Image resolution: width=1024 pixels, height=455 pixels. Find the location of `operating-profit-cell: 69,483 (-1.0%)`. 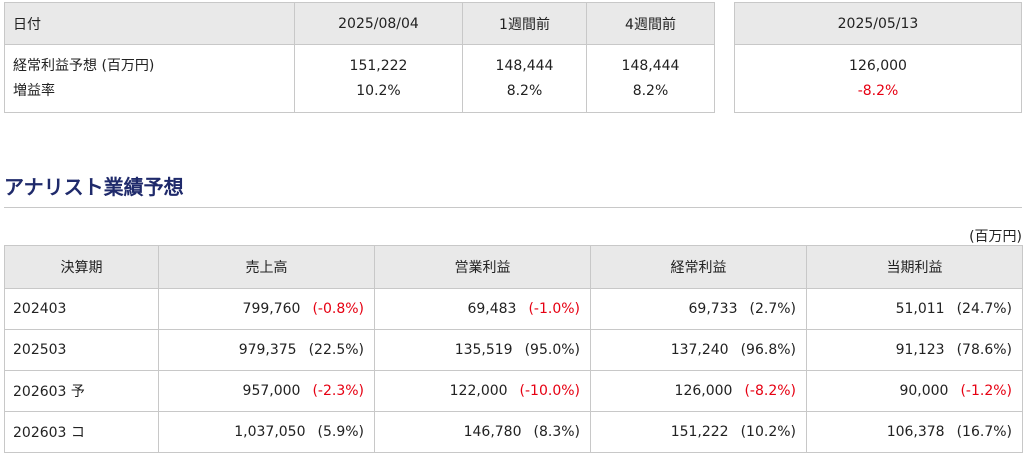

operating-profit-cell: 69,483 (-1.0%) is located at coordinates (482, 309).